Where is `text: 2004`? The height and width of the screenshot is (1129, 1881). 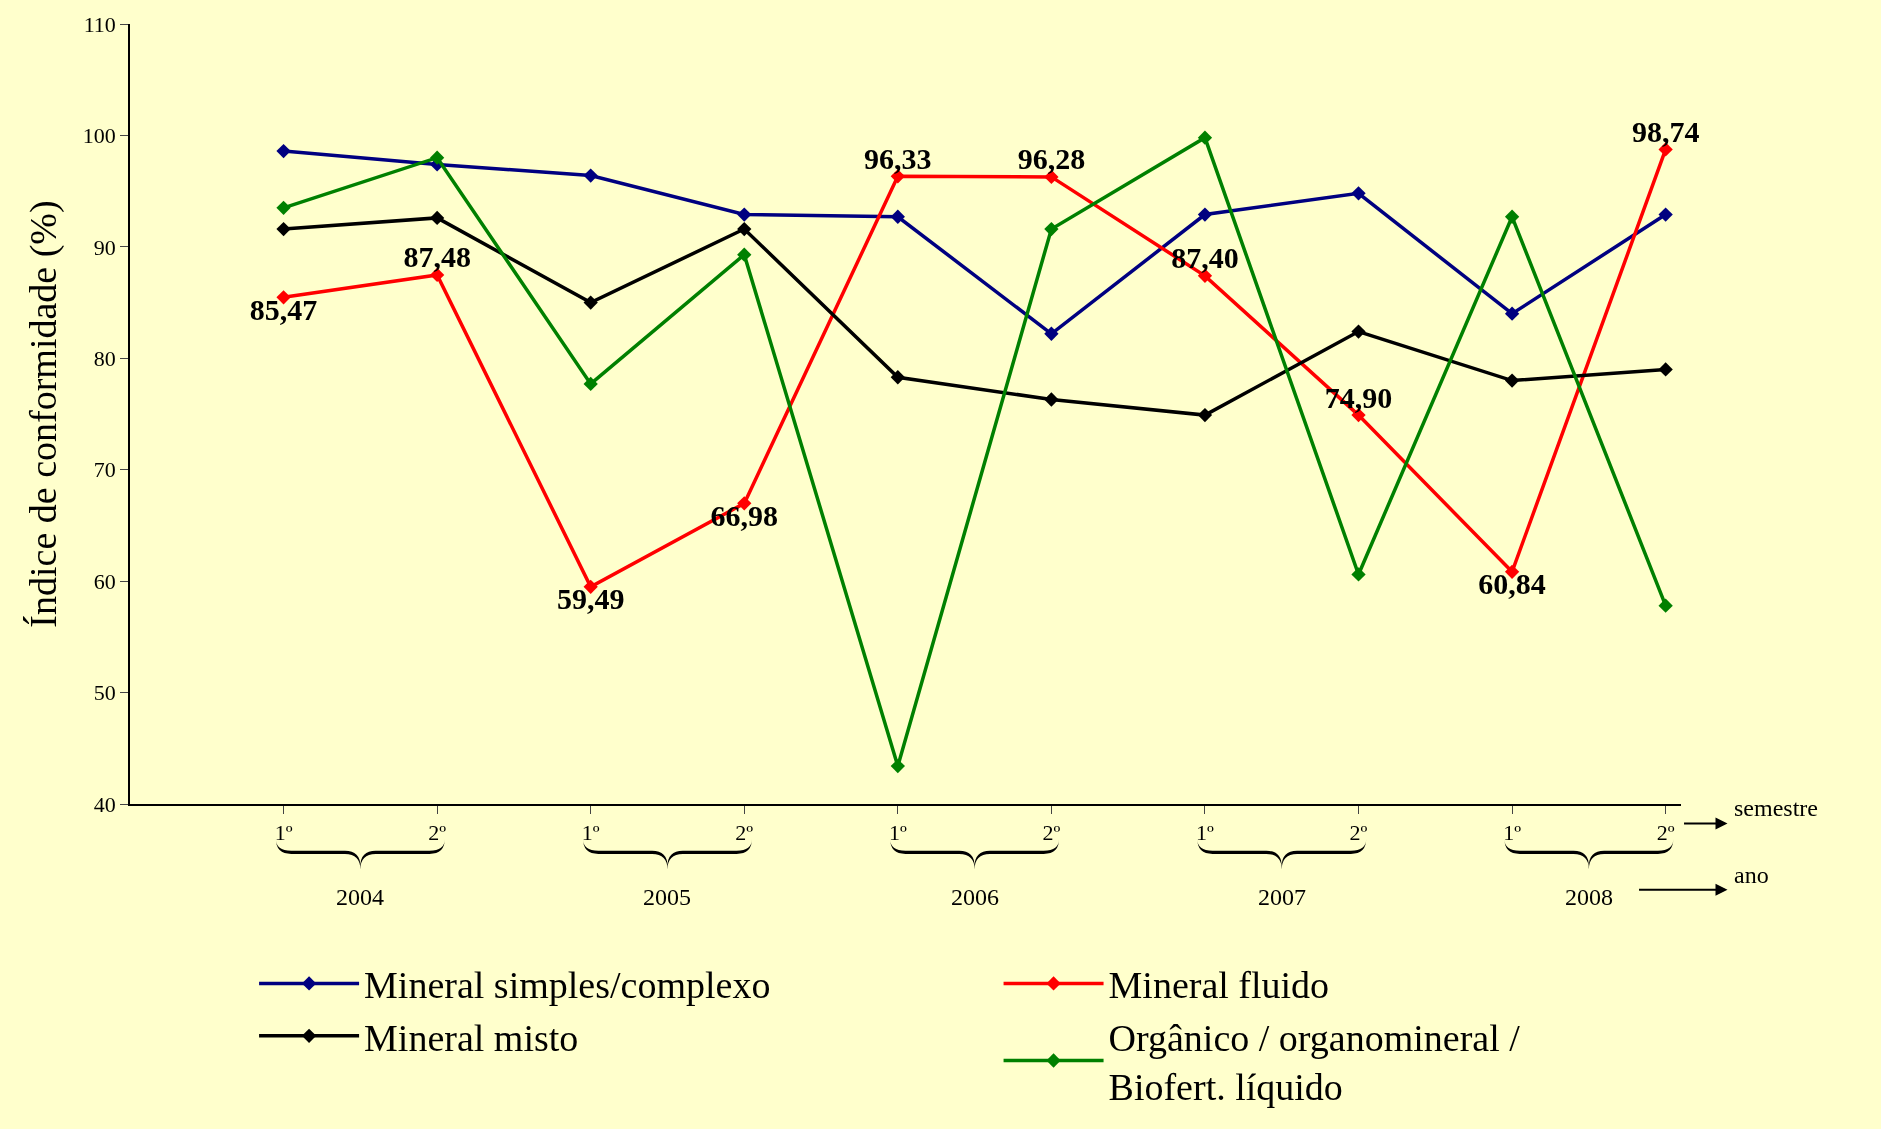 text: 2004 is located at coordinates (360, 897).